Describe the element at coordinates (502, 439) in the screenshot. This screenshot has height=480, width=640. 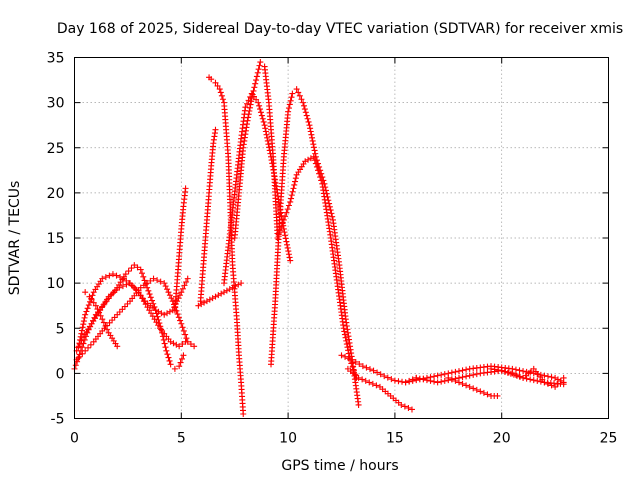
I see `x-tick-label: 20` at that location.